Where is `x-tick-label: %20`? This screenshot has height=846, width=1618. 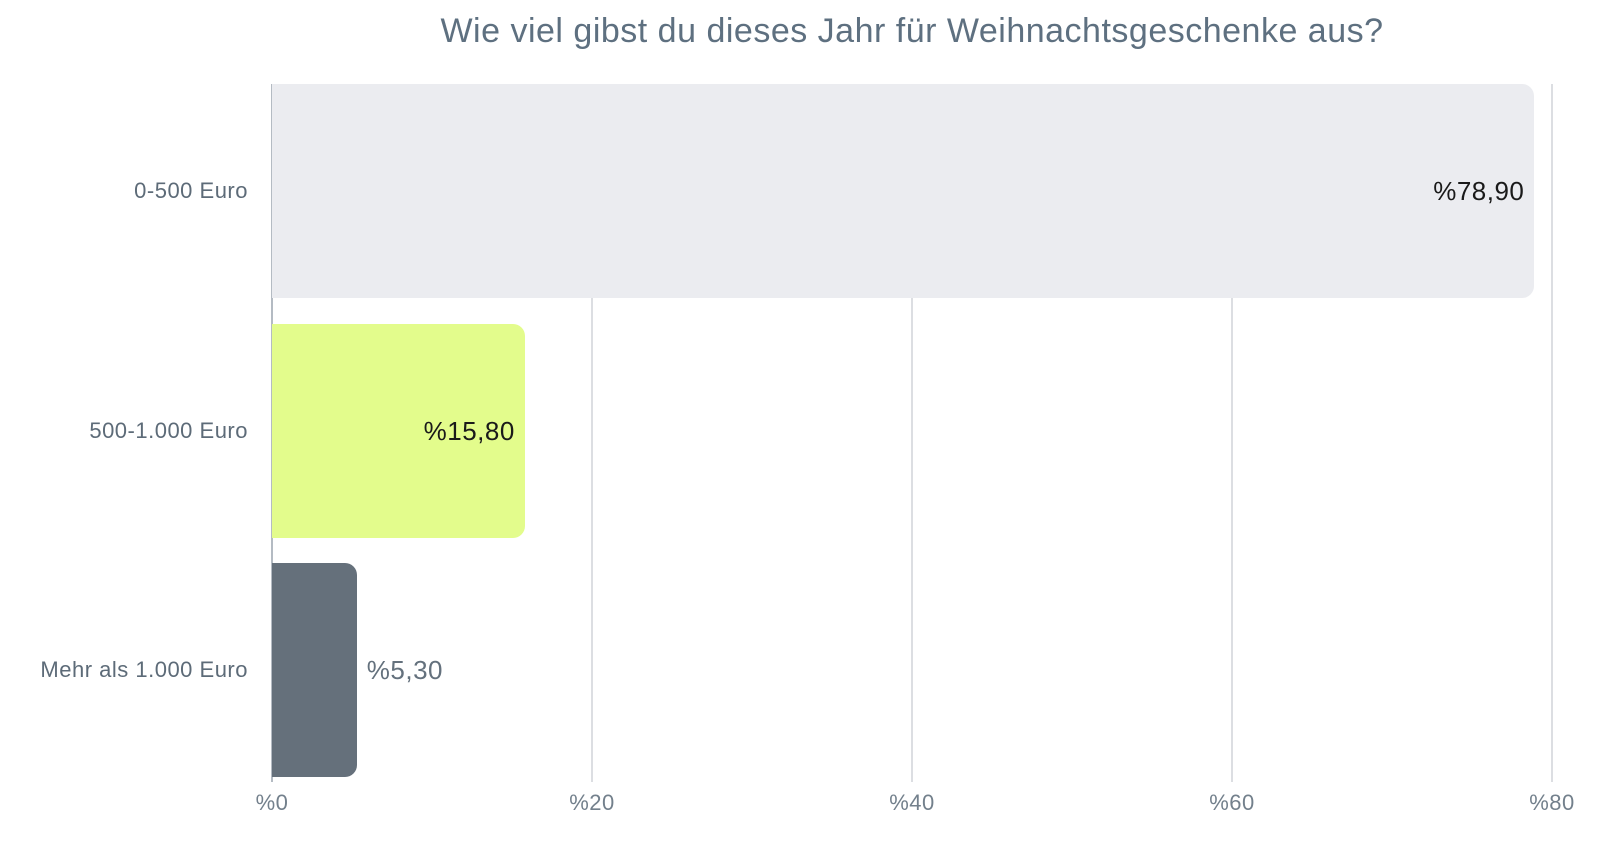 x-tick-label: %20 is located at coordinates (592, 802).